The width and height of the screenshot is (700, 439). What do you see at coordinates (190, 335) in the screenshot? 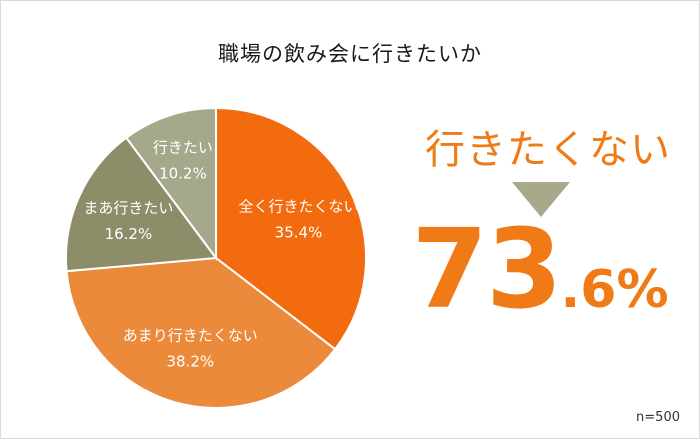
I see `slice-label: あまり行きたくない` at bounding box center [190, 335].